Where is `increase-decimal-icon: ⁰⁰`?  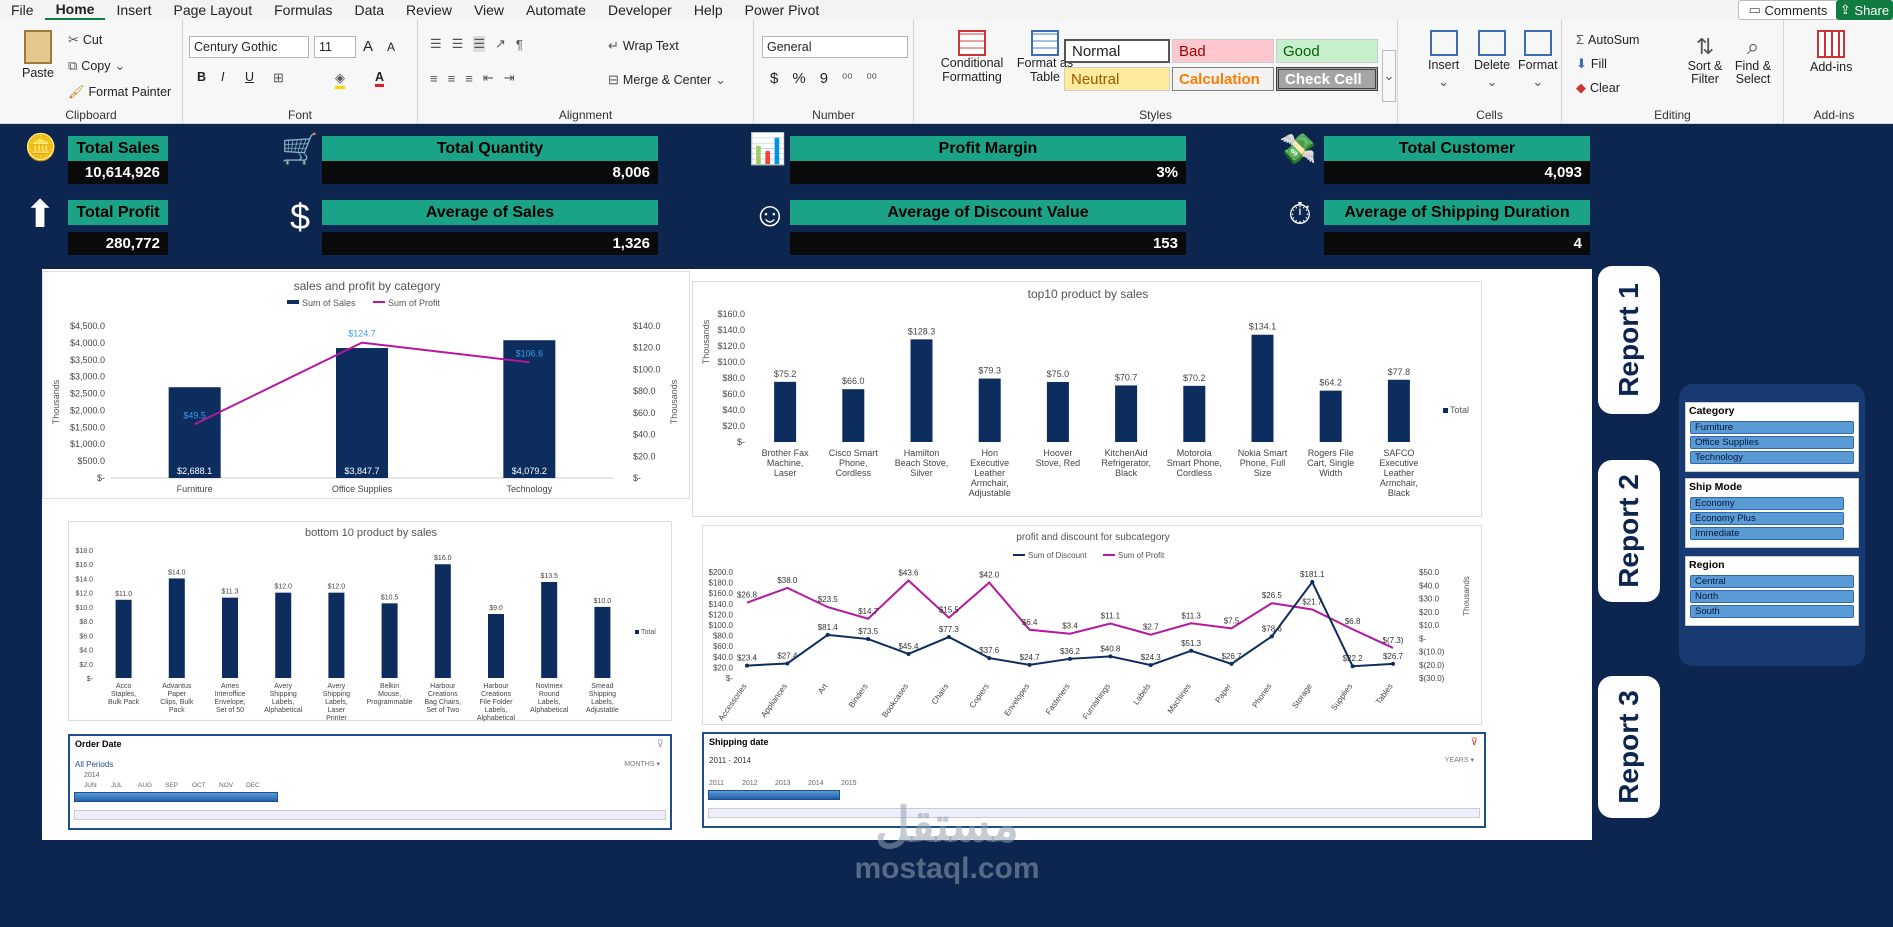
increase-decimal-icon: ⁰⁰ is located at coordinates (847, 78).